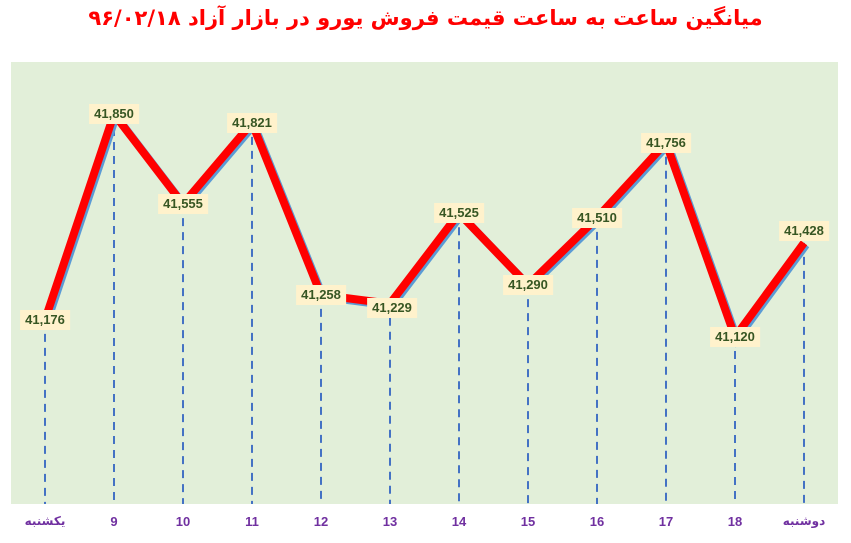 The height and width of the screenshot is (543, 851). I want to click on x-tick-label: 11, so click(252, 521).